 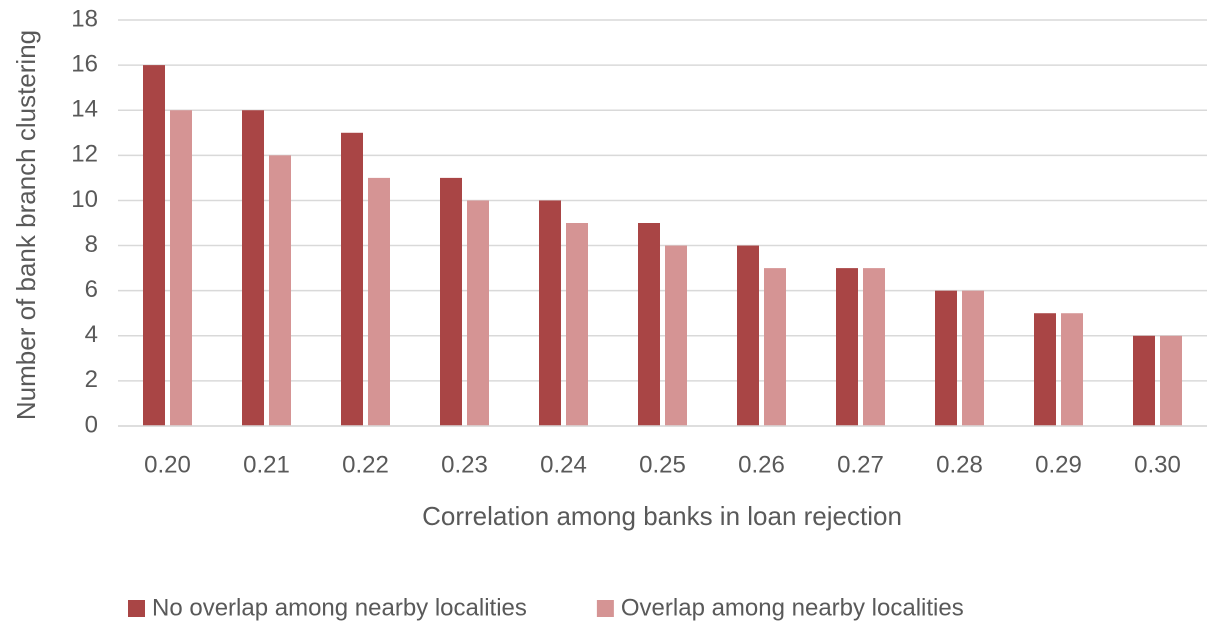 What do you see at coordinates (1157, 464) in the screenshot?
I see `x-tick-label: 0.30` at bounding box center [1157, 464].